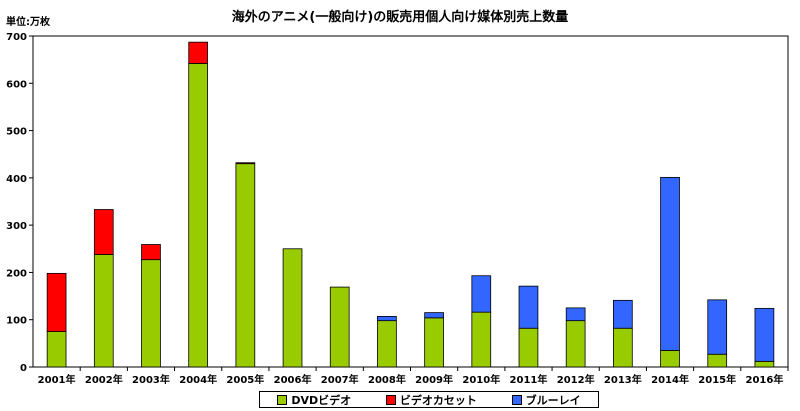  I want to click on x-tick-label: 2001年, so click(57, 379).